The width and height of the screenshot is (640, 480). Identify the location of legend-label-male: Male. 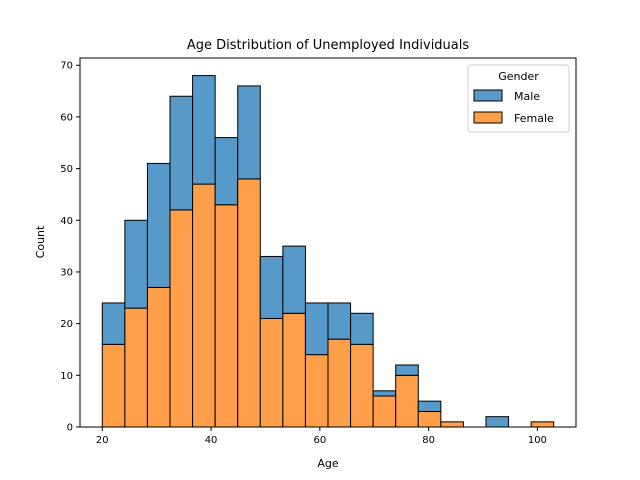
(527, 96).